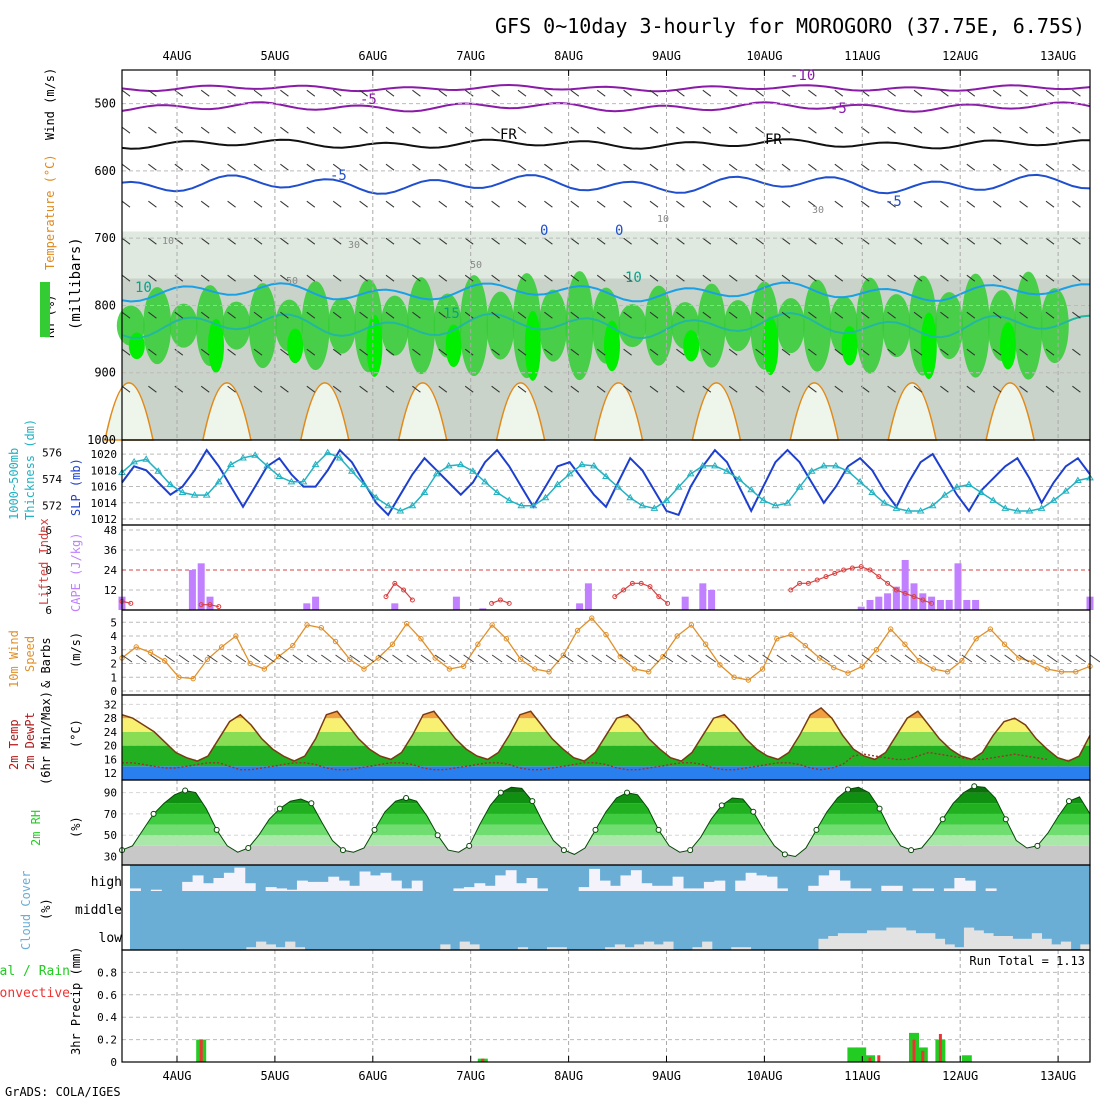 This screenshot has width=1100, height=1100. I want to click on wind10-label-1: 10m Wind, so click(14, 659).